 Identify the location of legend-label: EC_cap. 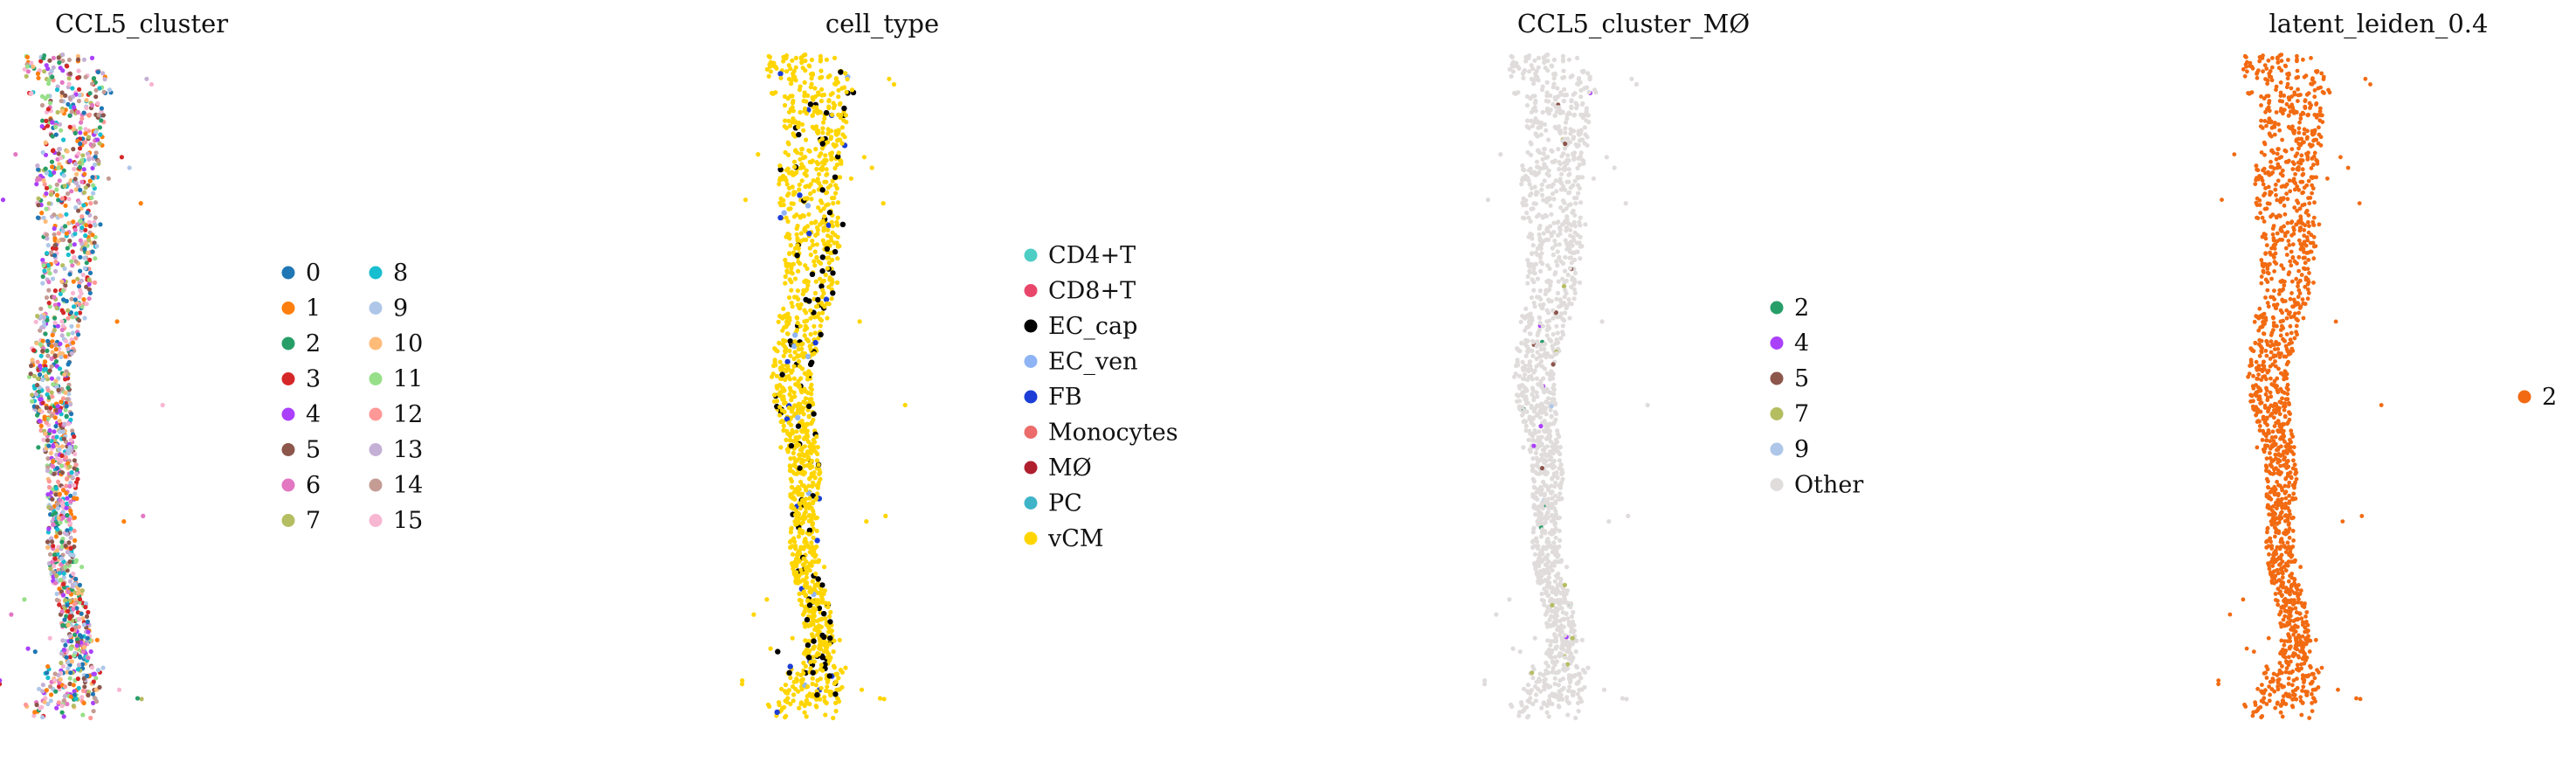
(1092, 326).